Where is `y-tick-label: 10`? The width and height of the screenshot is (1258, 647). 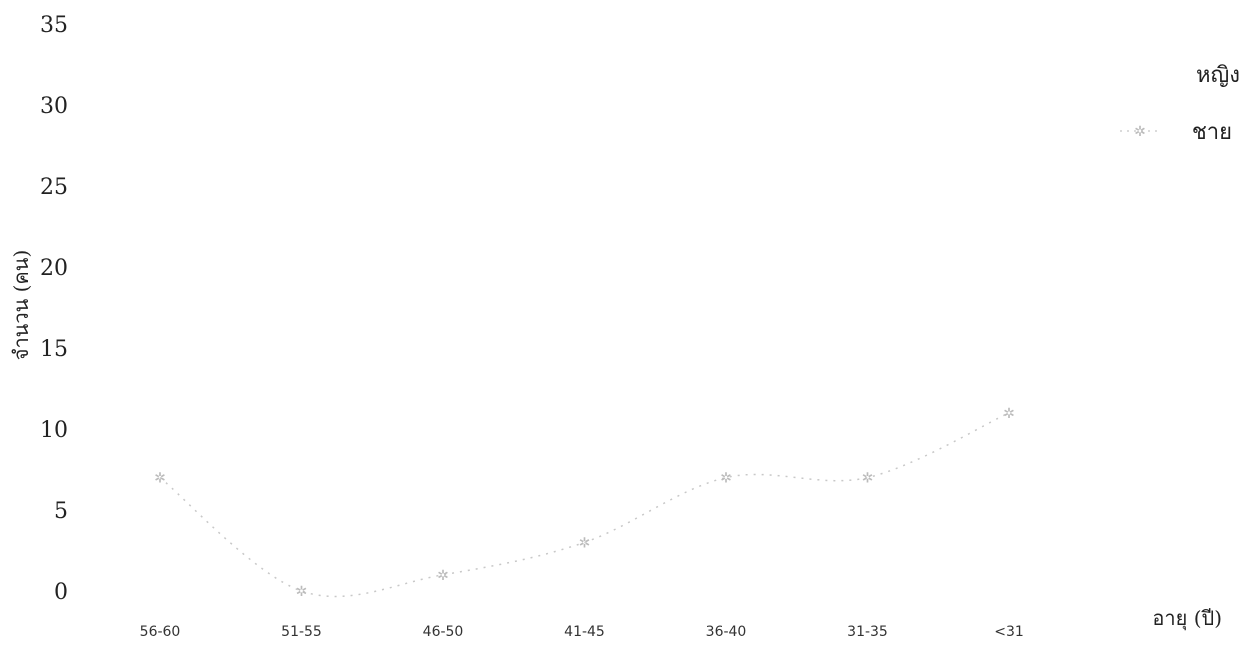 y-tick-label: 10 is located at coordinates (54, 430).